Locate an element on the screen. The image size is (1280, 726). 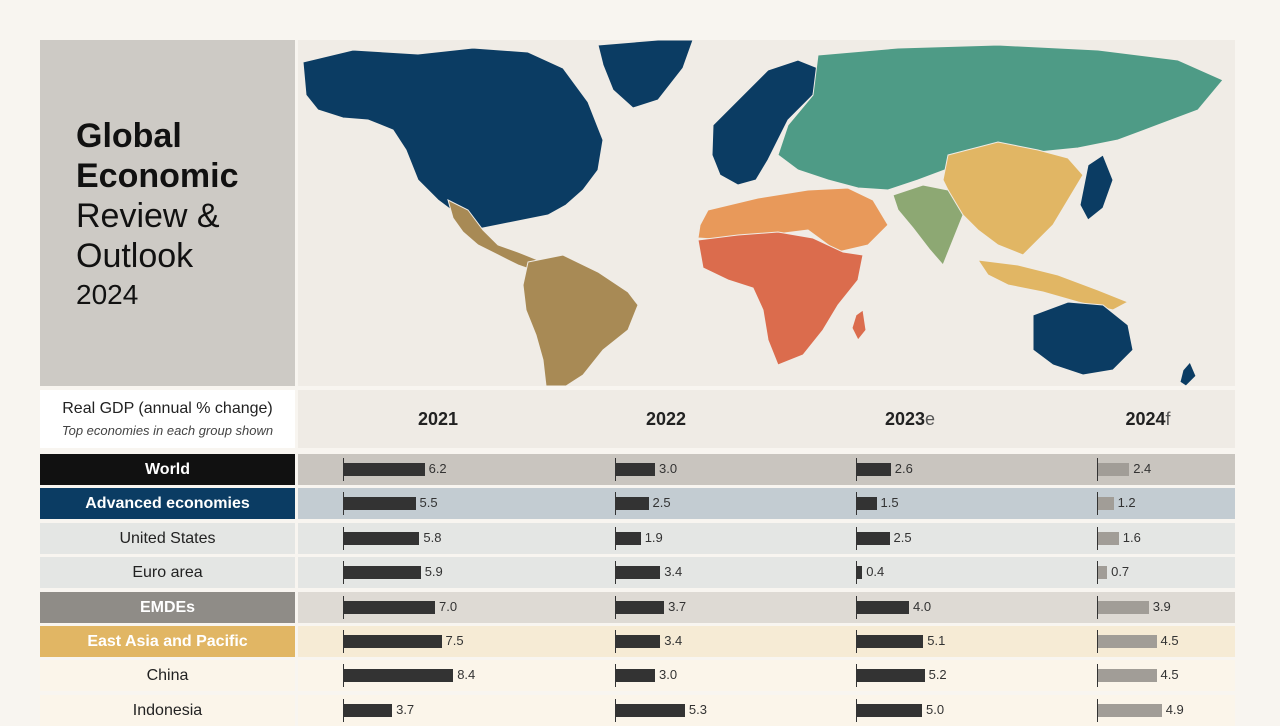
table-row: United States 5.8 1.9 2.5 1.6 is located at coordinates (637, 538).